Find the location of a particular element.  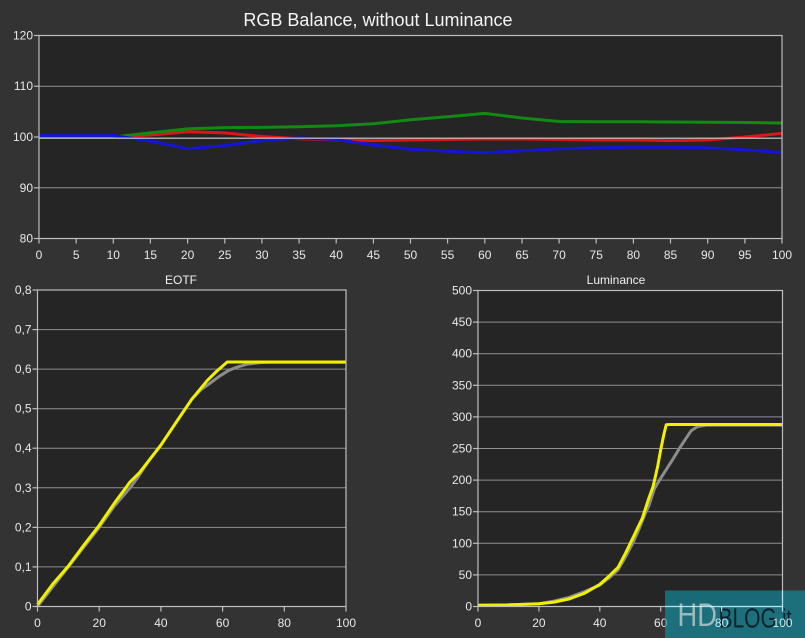

svg-text: BLOG is located at coordinates (748, 619).